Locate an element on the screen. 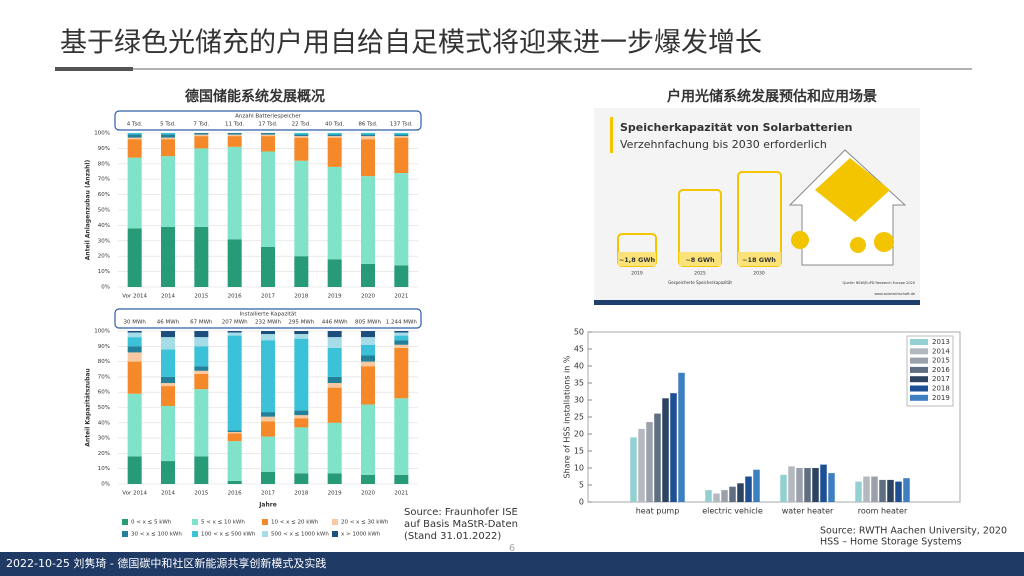 This screenshot has width=1024, height=576. legend-label: 2015 is located at coordinates (941, 361).